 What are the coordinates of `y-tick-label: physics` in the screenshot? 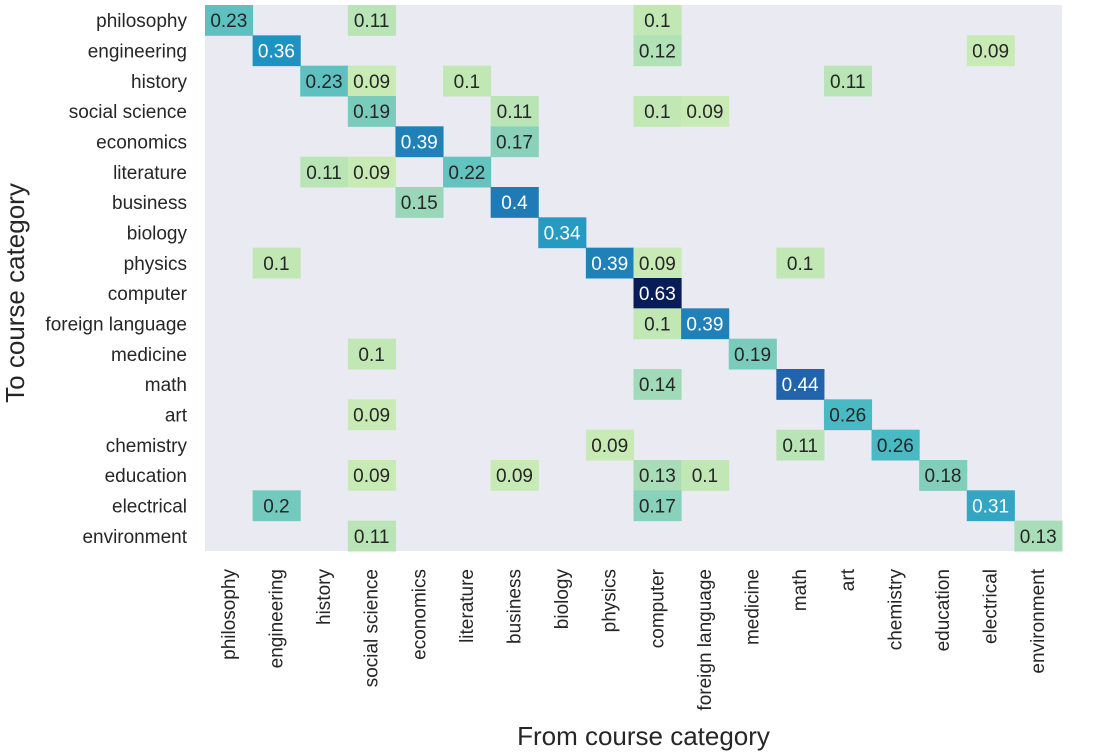 It's located at (155, 264).